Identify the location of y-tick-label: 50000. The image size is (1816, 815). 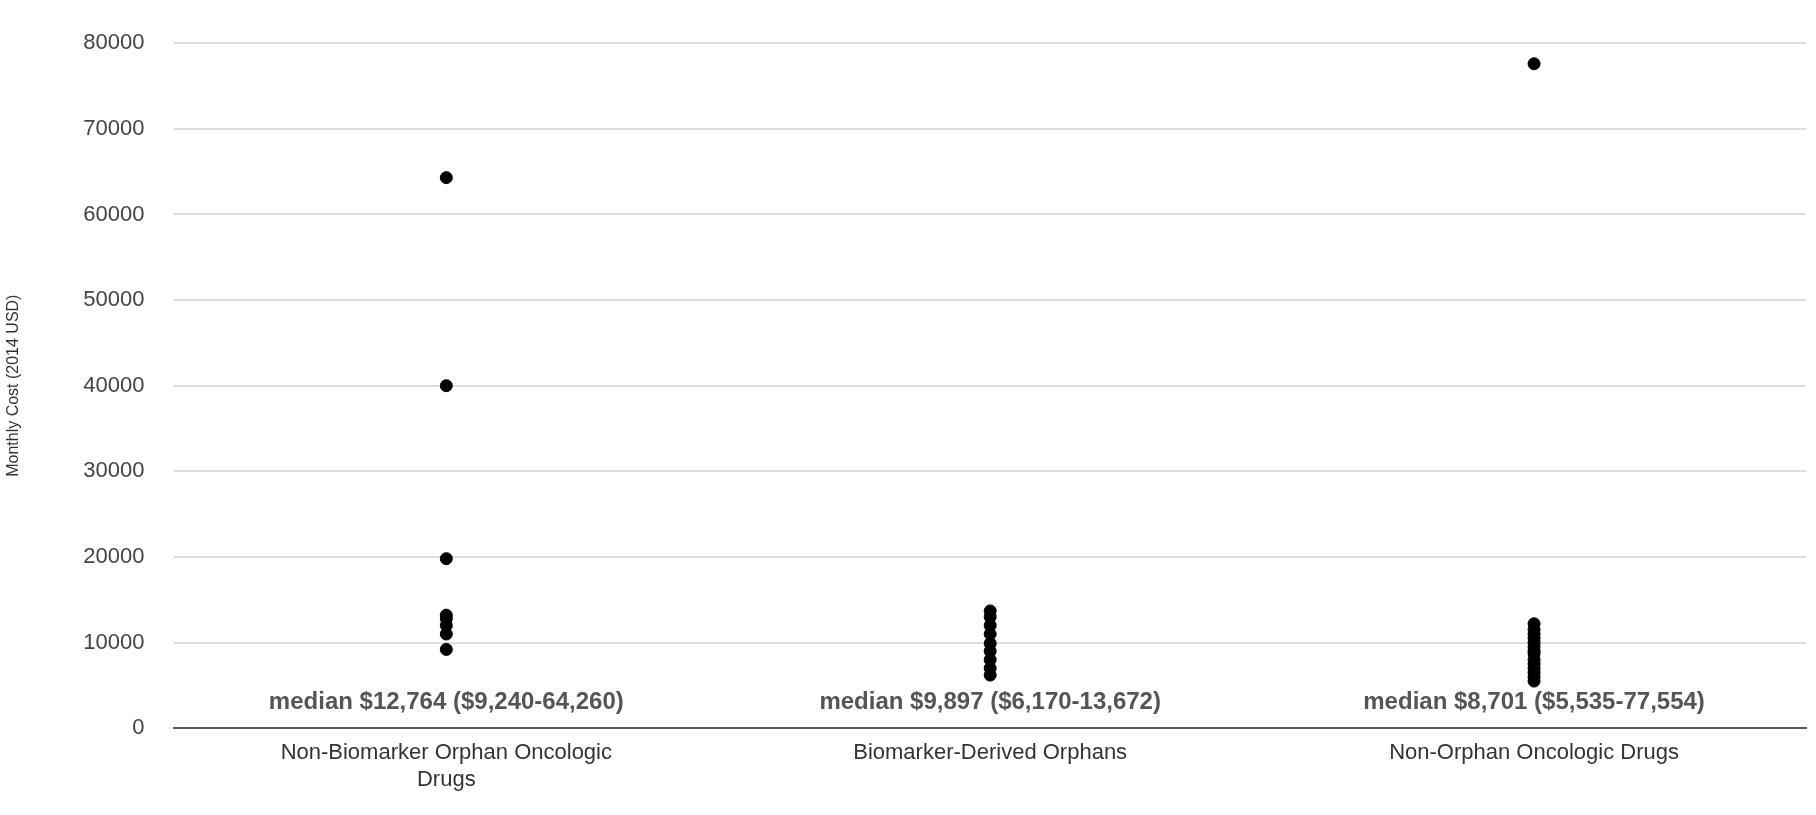
(114, 299).